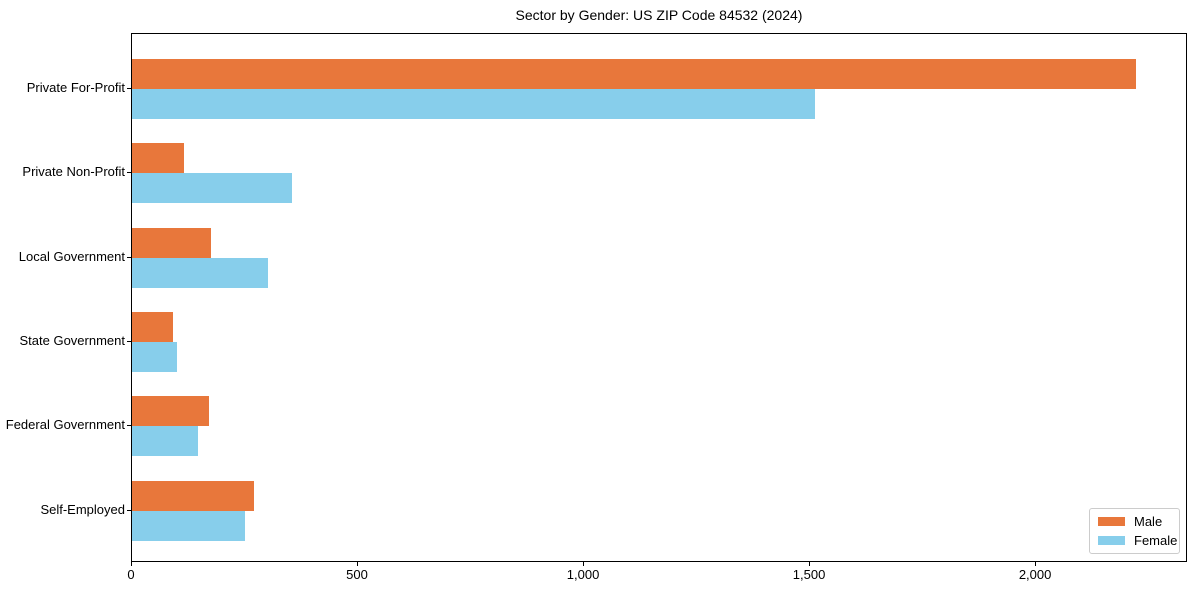 This screenshot has width=1200, height=600. Describe the element at coordinates (1111, 521) in the screenshot. I see `legend-swatch-male-icon` at that location.